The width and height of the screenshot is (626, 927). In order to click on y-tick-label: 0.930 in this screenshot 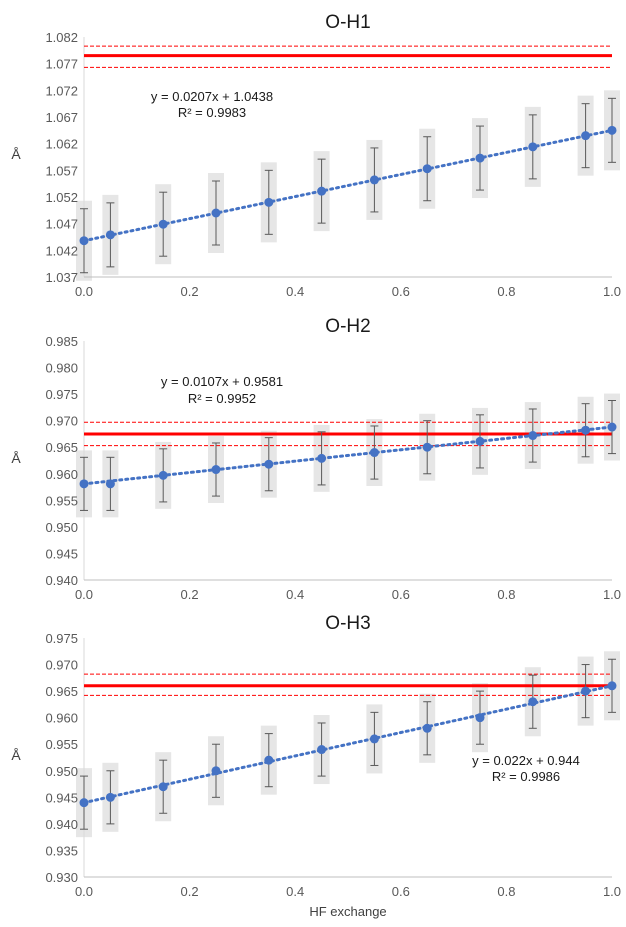, I will do `click(61, 877)`.